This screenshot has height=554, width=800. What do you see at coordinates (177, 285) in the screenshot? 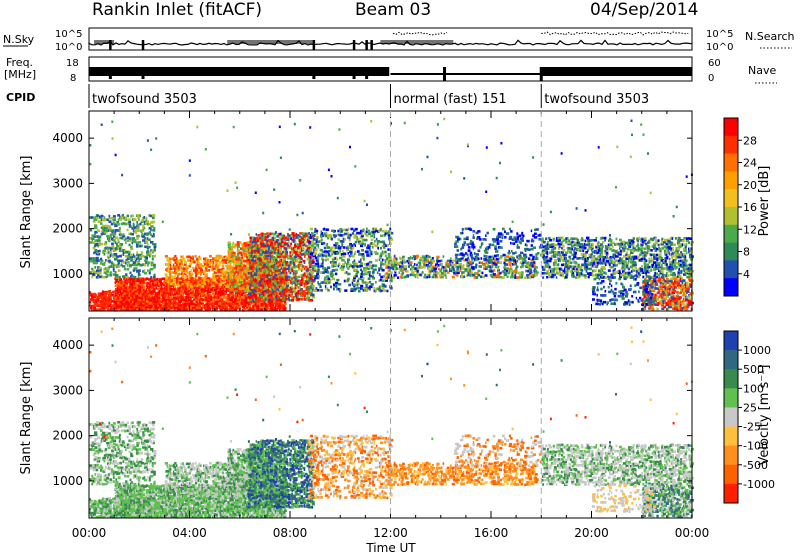
I see `power-cell-1921` at bounding box center [177, 285].